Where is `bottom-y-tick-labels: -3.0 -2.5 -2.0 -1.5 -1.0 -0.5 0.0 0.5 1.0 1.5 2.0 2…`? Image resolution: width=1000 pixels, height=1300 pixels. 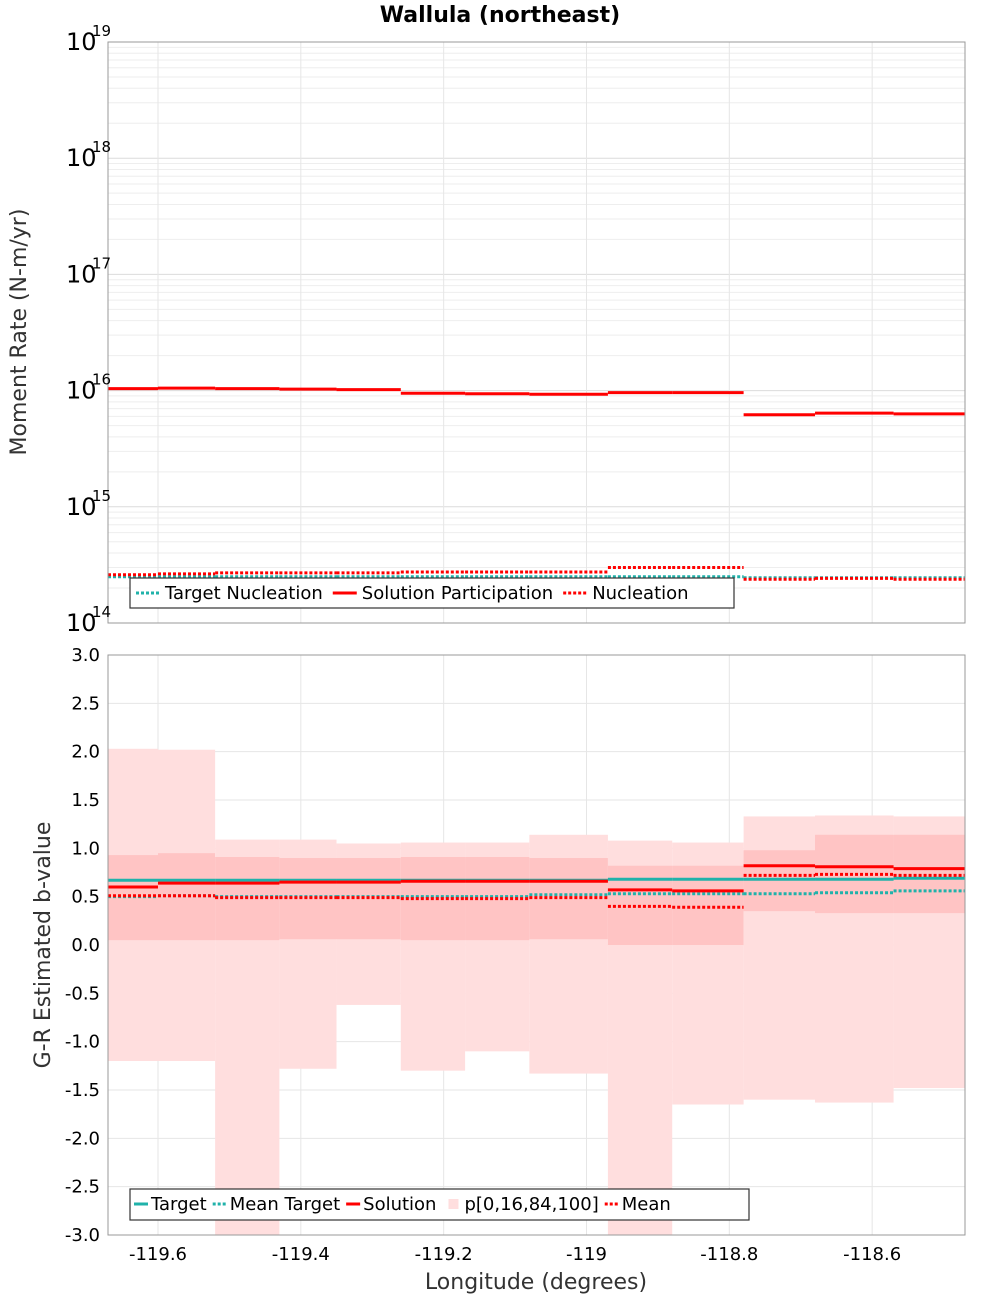 bottom-y-tick-labels: -3.0 -2.5 -2.0 -1.5 -1.0 -0.5 0.0 0.5 1.0 1.5 2.0 2… is located at coordinates (82, 945).